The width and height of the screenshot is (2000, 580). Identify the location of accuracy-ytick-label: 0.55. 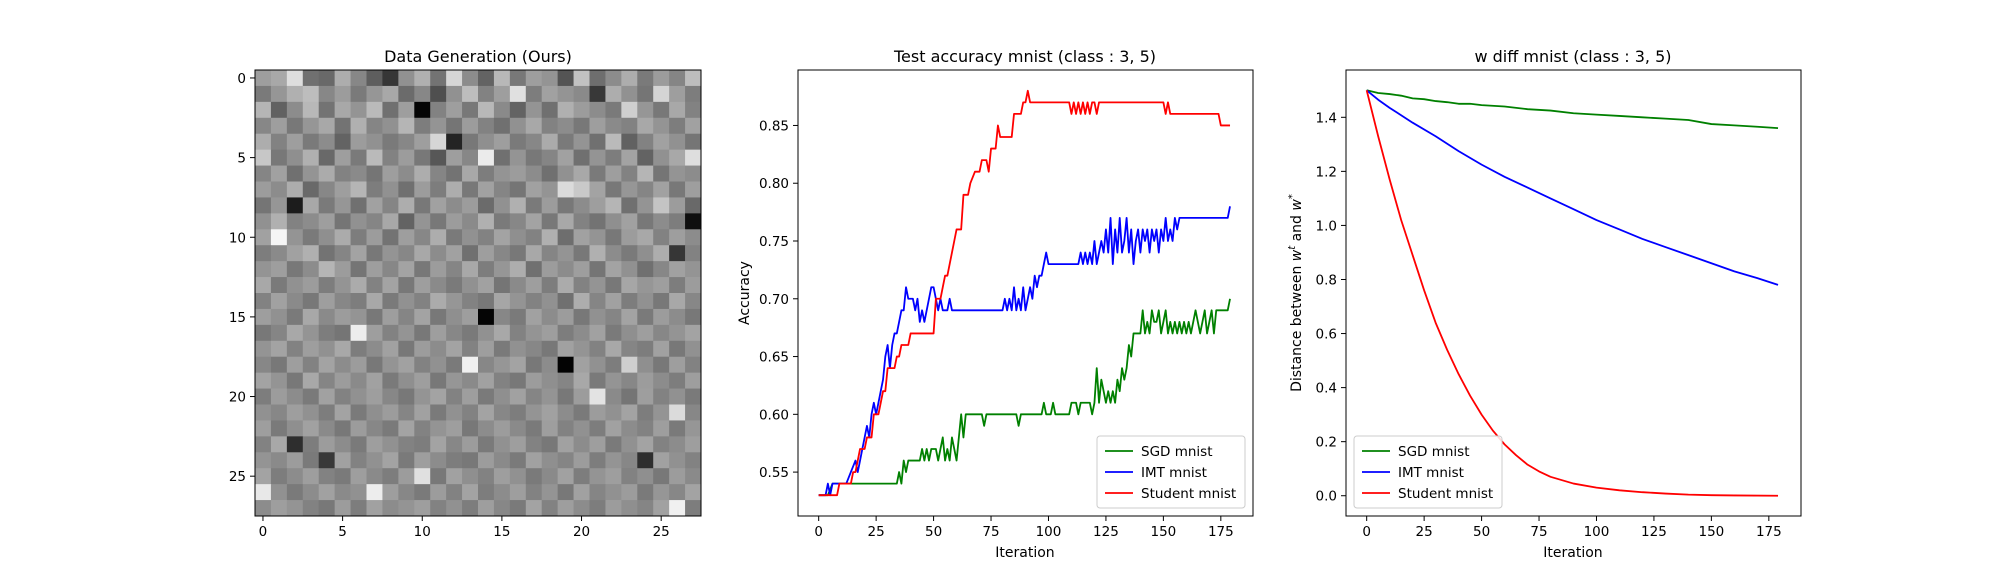
(774, 473).